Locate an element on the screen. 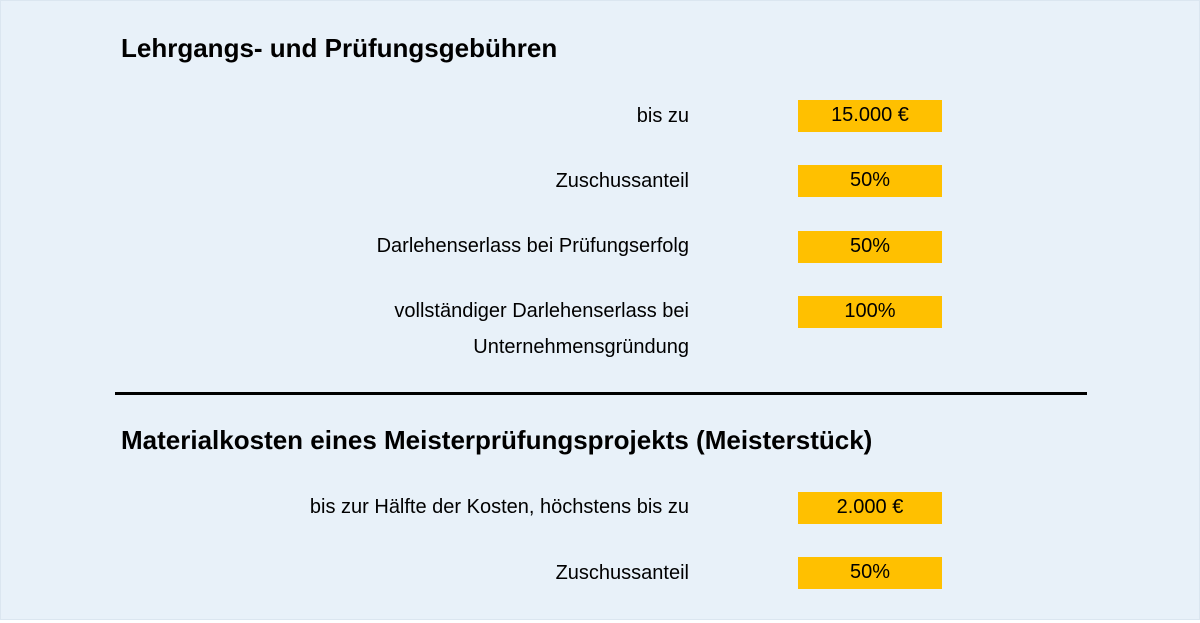 This screenshot has height=623, width=1200. section-title-course-fees: Lehrgangs- und Prüfungsgebühren is located at coordinates (339, 48).